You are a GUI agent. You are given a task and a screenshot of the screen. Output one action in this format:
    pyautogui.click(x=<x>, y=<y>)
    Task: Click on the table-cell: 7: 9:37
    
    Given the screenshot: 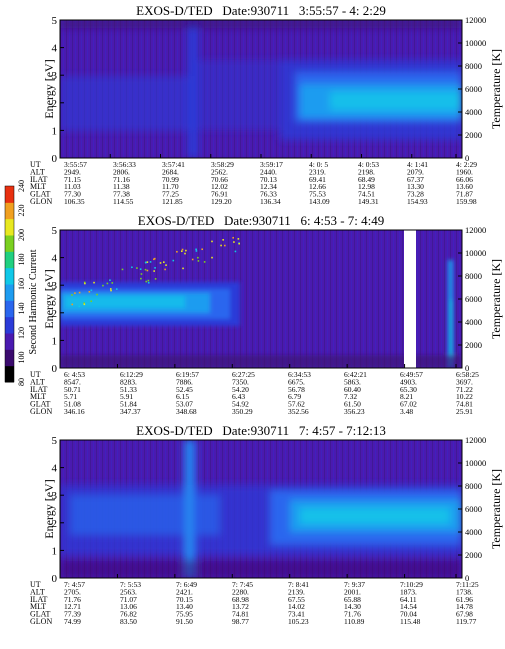 What is the action you would take?
    pyautogui.click(x=354, y=584)
    